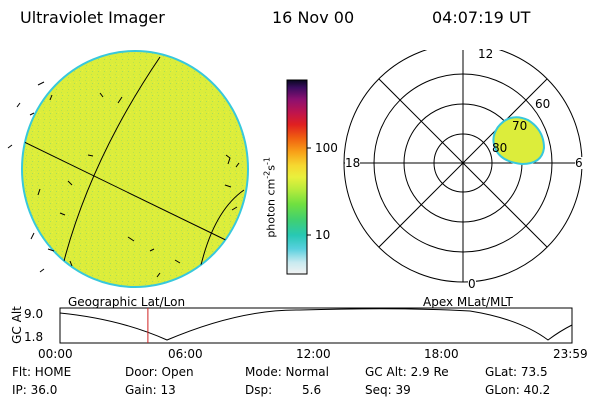  I want to click on intensity-colorbar, so click(298, 177).